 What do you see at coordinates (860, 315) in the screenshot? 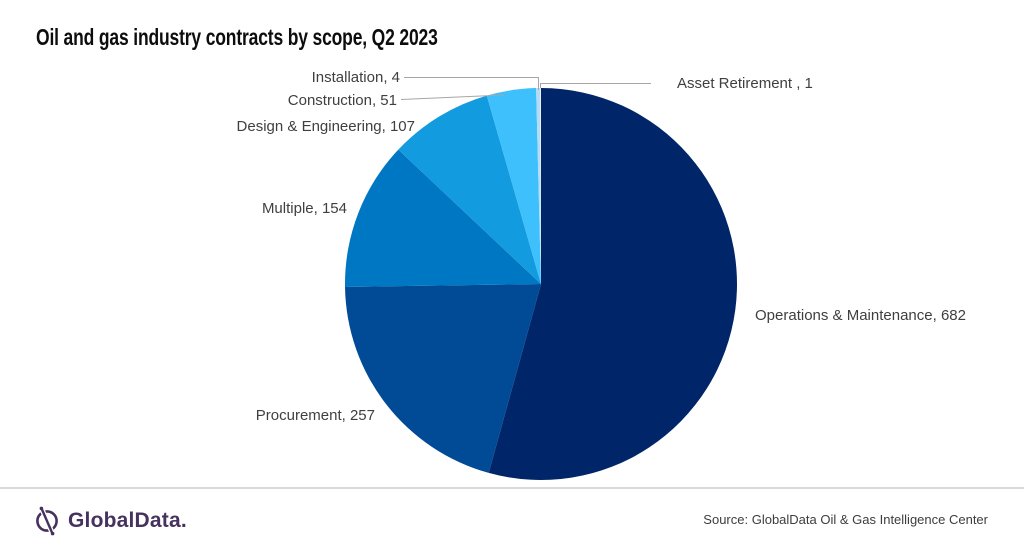
I see `slice-label-operations-maintenance: Operations & Maintenance, 682` at bounding box center [860, 315].